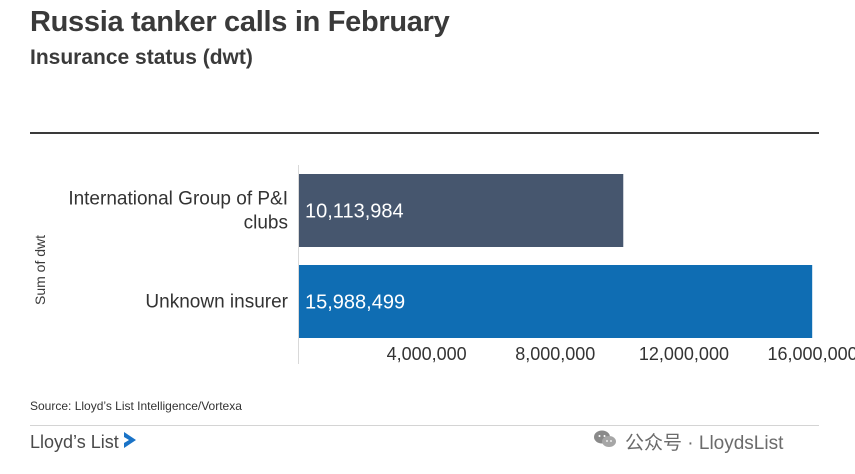 Image resolution: width=855 pixels, height=474 pixels. What do you see at coordinates (427, 354) in the screenshot?
I see `x-tick-label-1: 4,000,000` at bounding box center [427, 354].